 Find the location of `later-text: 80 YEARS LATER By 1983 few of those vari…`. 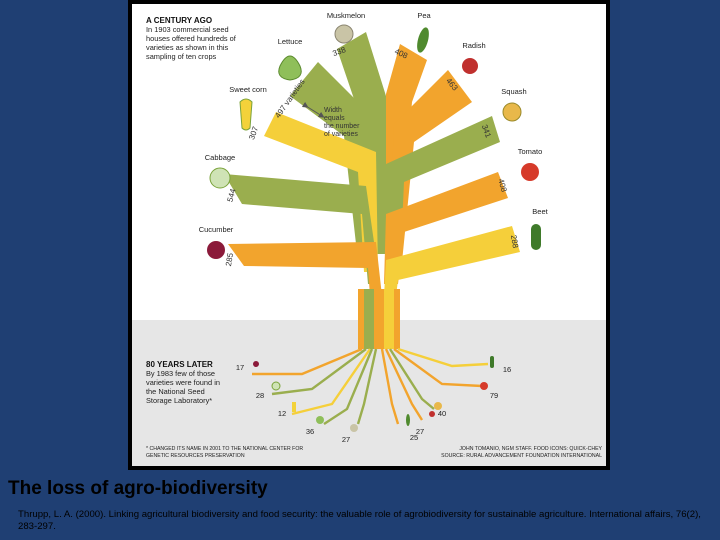

later-text: 80 YEARS LATER By 1983 few of those vari… is located at coordinates (186, 382).